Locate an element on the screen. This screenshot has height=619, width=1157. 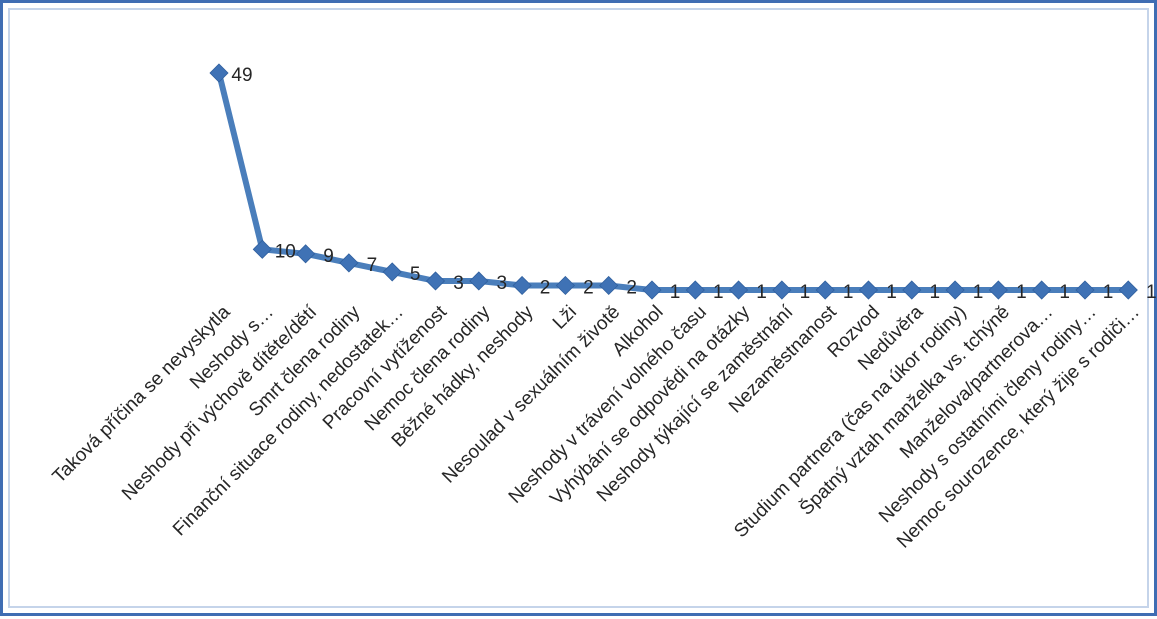
x-tick-label: Taková příčina se nevyskytla is located at coordinates (142, 394).